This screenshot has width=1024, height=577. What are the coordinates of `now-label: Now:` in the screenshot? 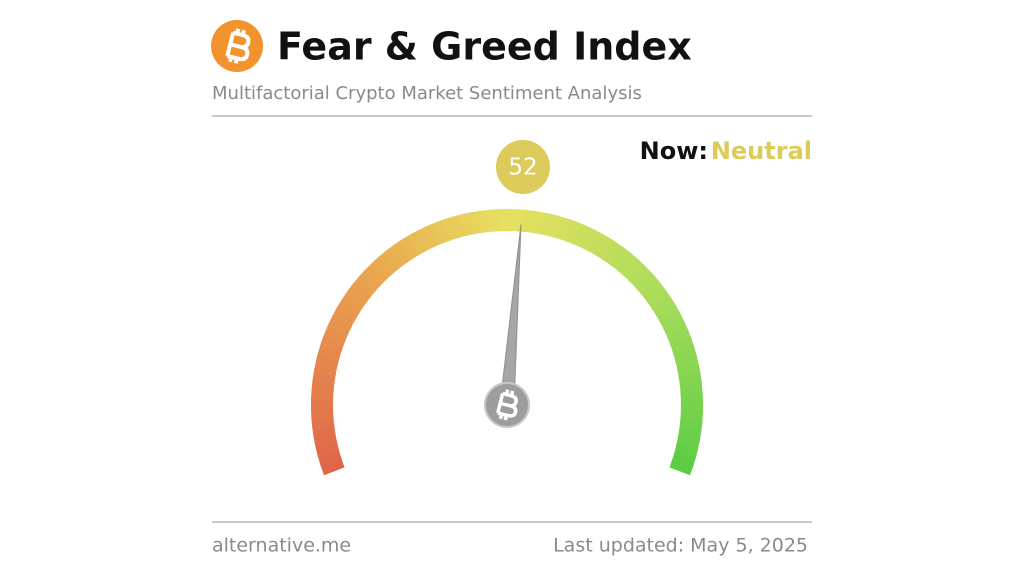 It's located at (674, 151).